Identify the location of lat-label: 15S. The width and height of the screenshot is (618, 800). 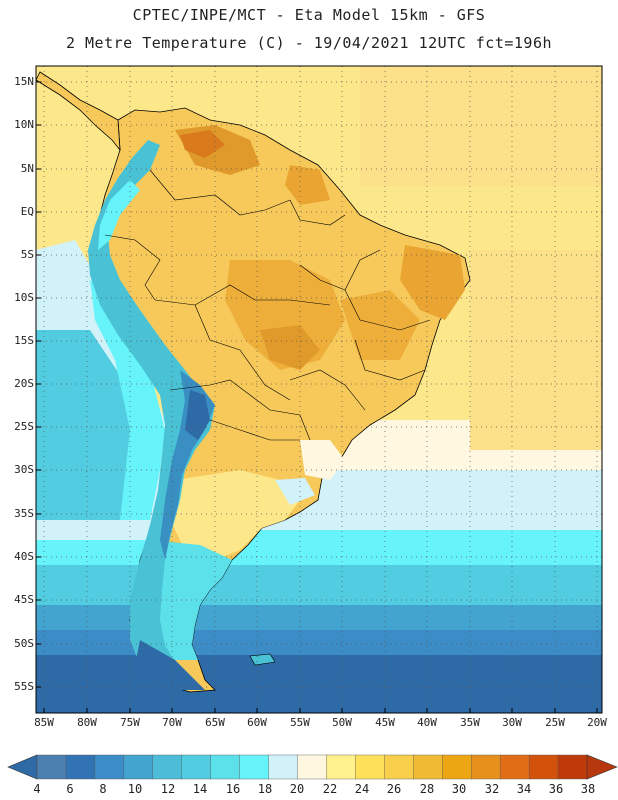
(24, 340).